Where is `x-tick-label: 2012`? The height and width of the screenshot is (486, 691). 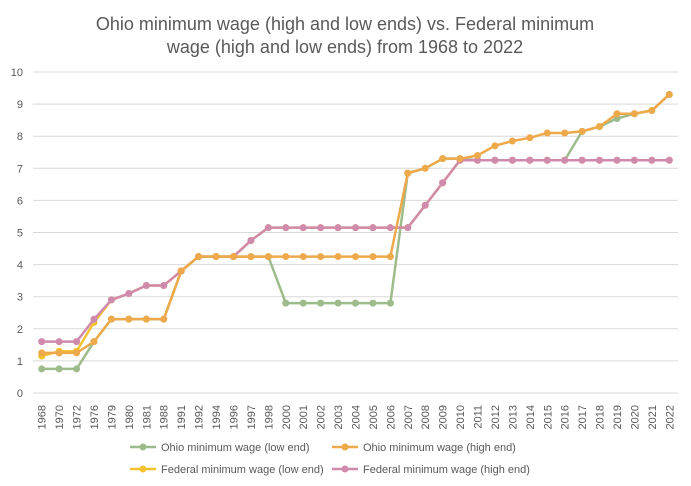
x-tick-label: 2012 is located at coordinates (496, 417).